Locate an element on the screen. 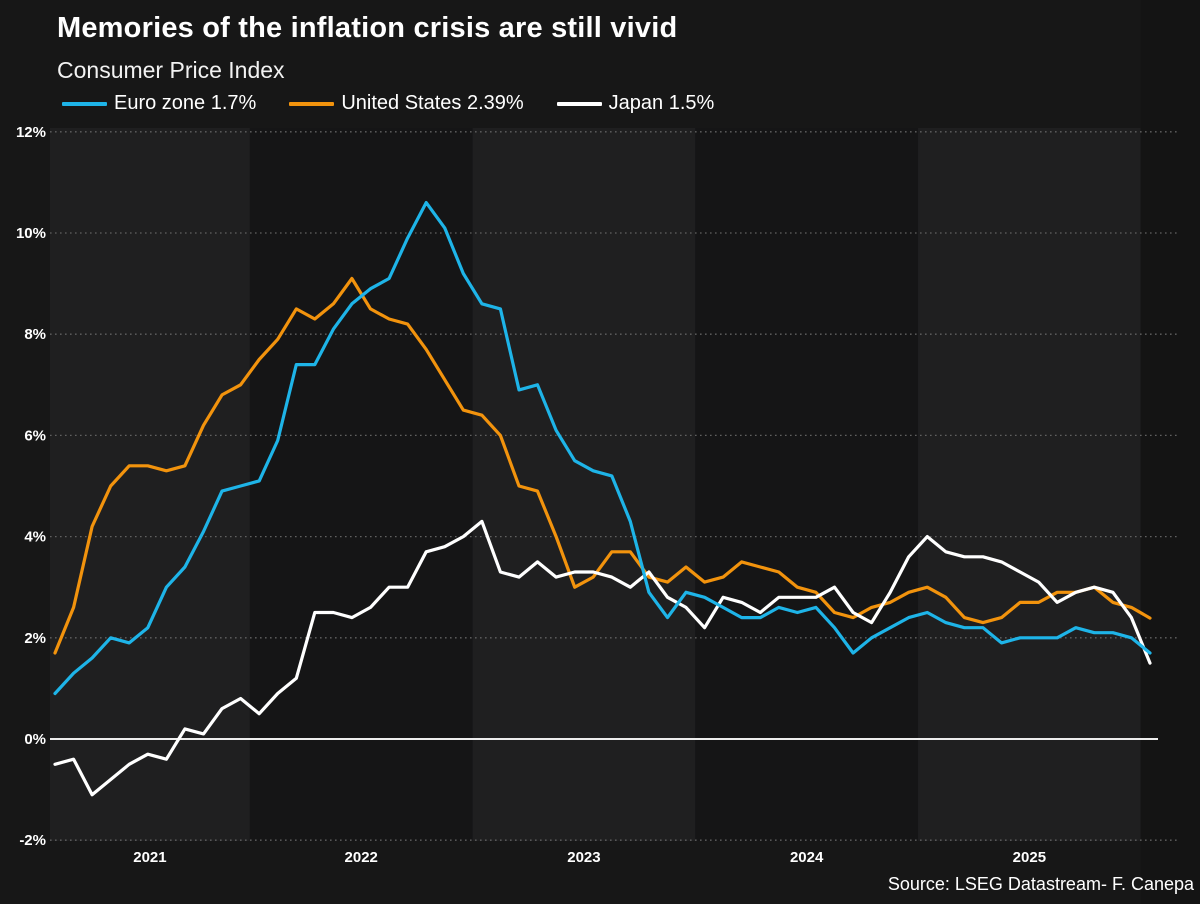 The height and width of the screenshot is (904, 1200). x-tick-label: 2024 is located at coordinates (807, 857).